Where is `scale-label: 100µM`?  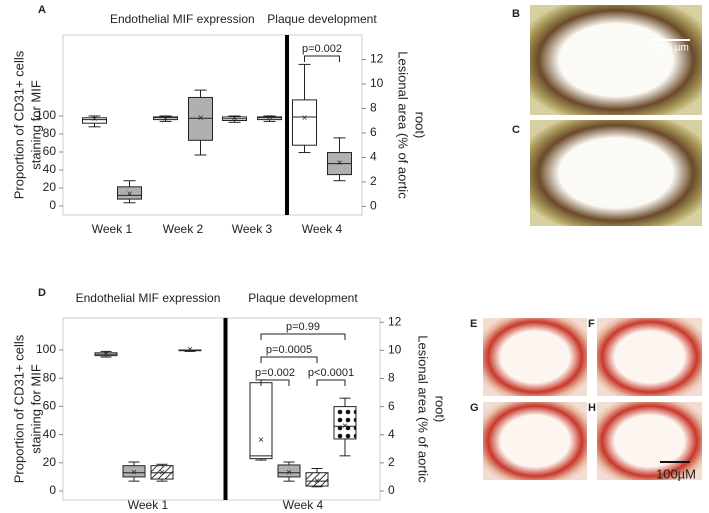
scale-label: 100µM is located at coordinates (676, 473).